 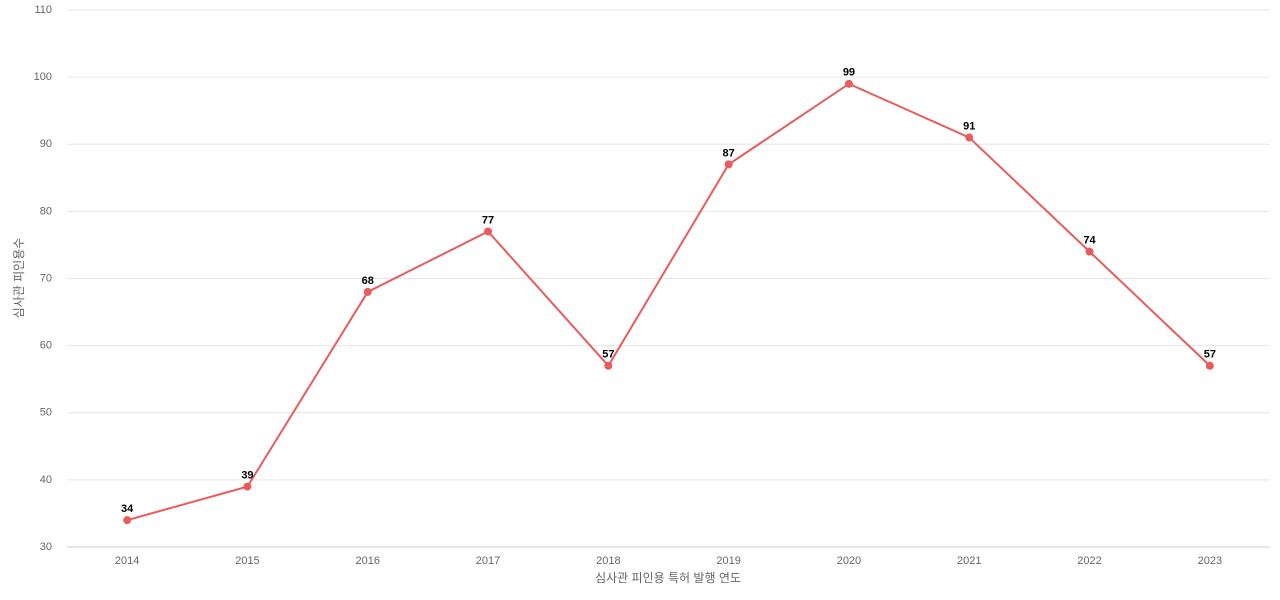 What do you see at coordinates (1089, 561) in the screenshot?
I see `x-tick-label: 2022` at bounding box center [1089, 561].